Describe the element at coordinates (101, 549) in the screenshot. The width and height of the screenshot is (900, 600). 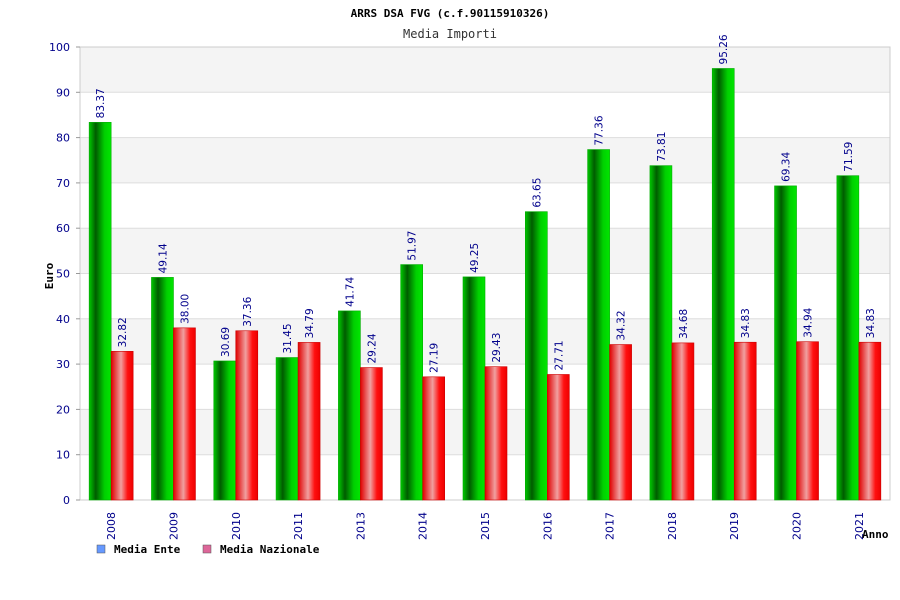
I see `legend-swatch-media-ente` at that location.